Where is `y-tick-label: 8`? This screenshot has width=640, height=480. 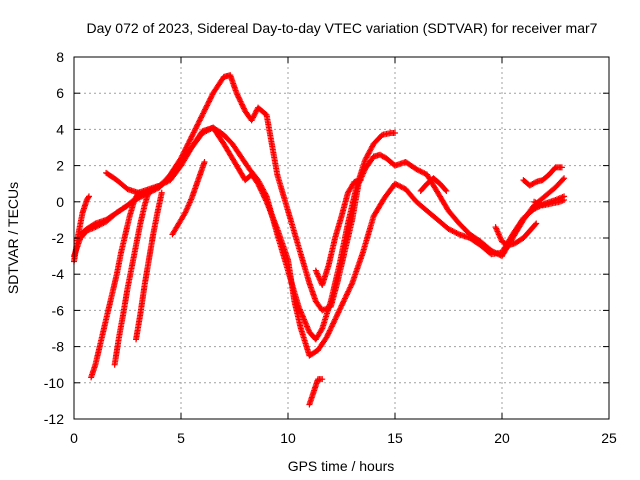
y-tick-label: 8 is located at coordinates (60, 57).